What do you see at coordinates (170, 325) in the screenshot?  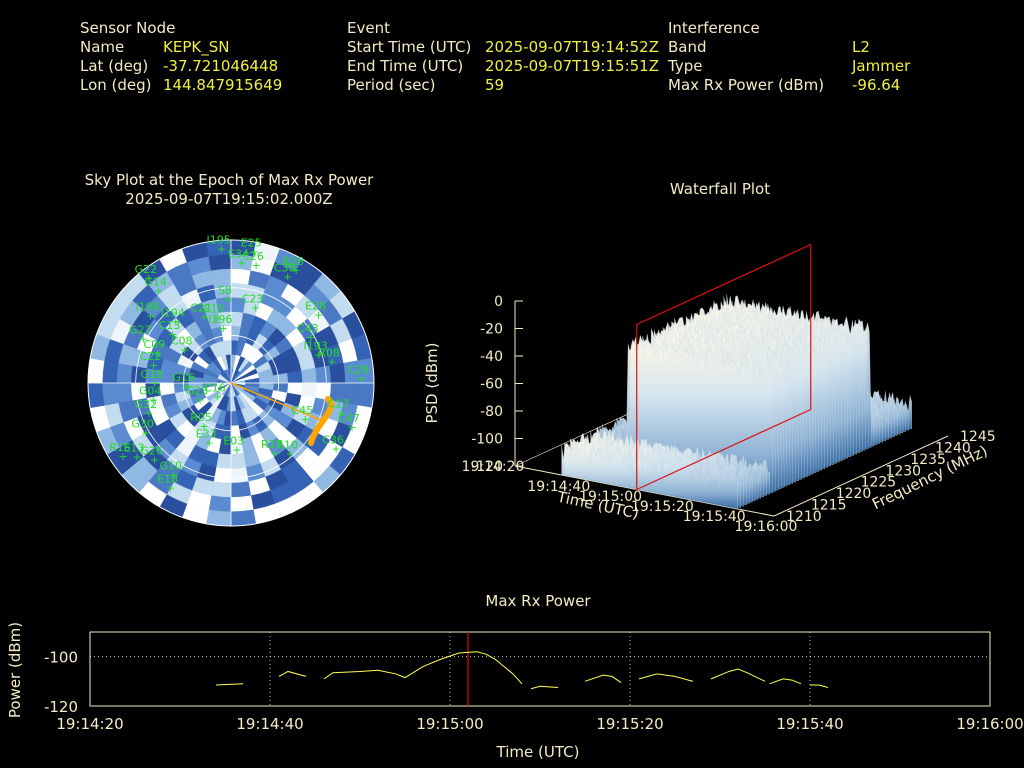 I see `satellite-label: C13` at bounding box center [170, 325].